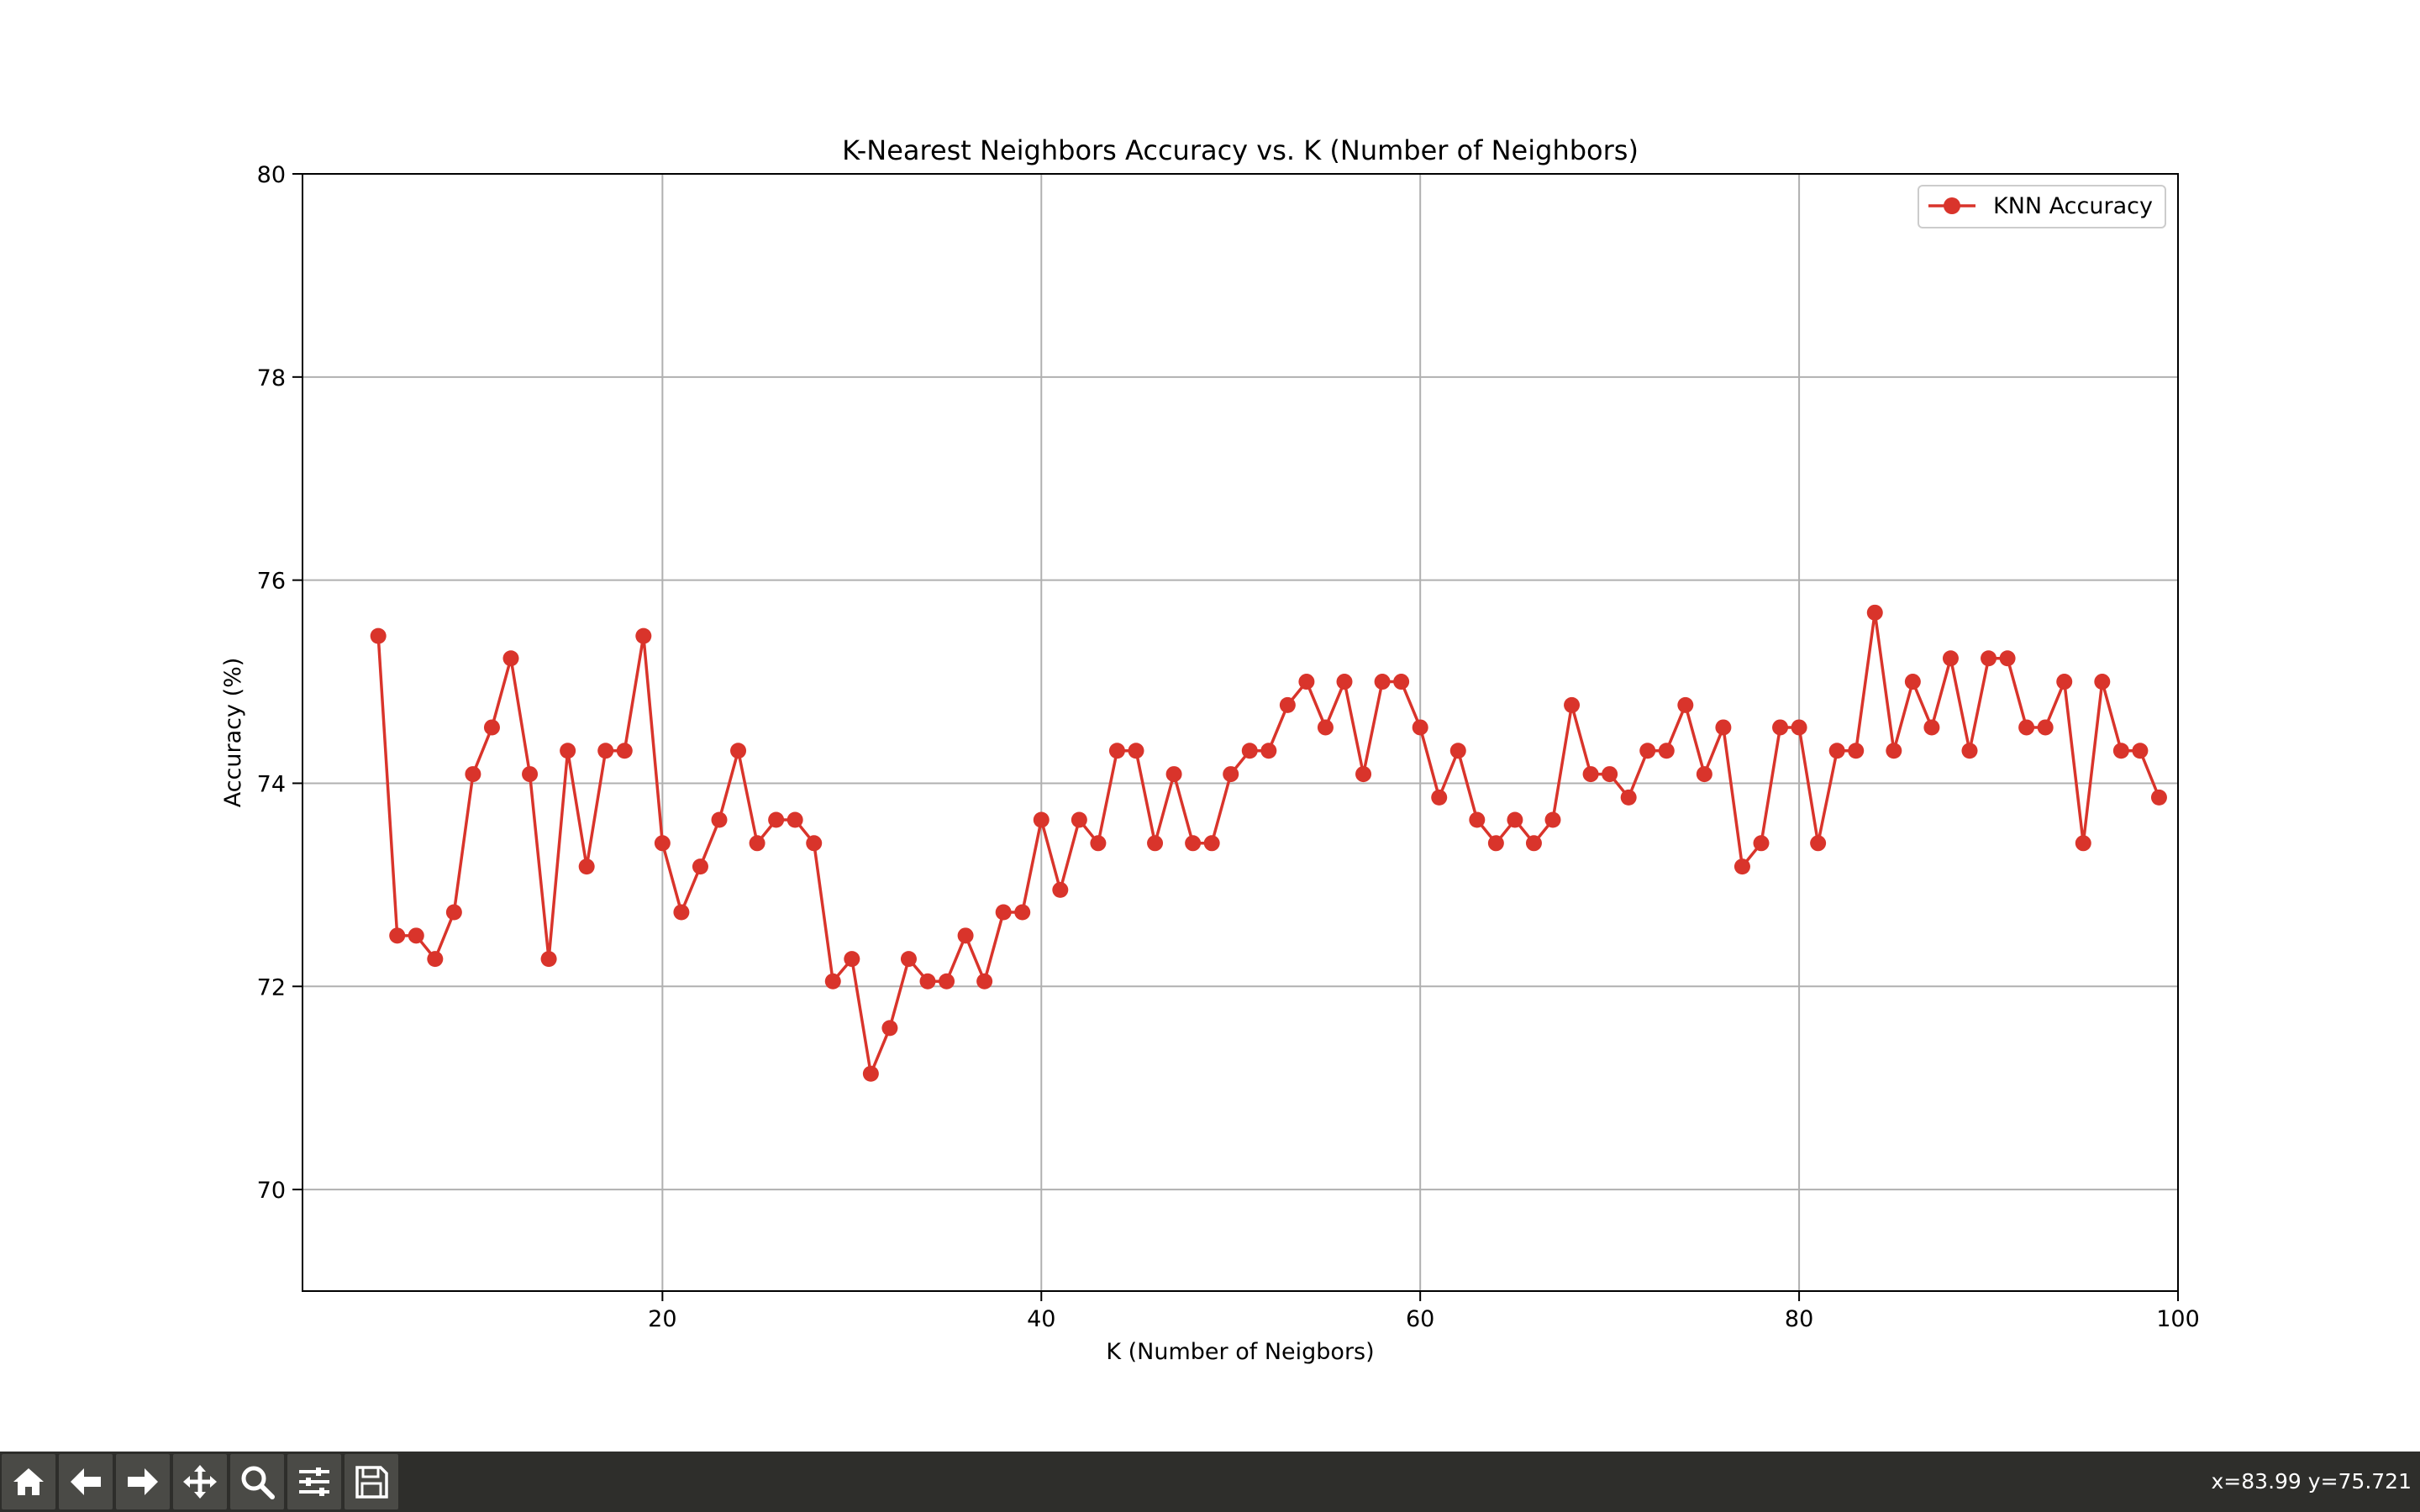  I want to click on y-tick-label: 78, so click(271, 378).